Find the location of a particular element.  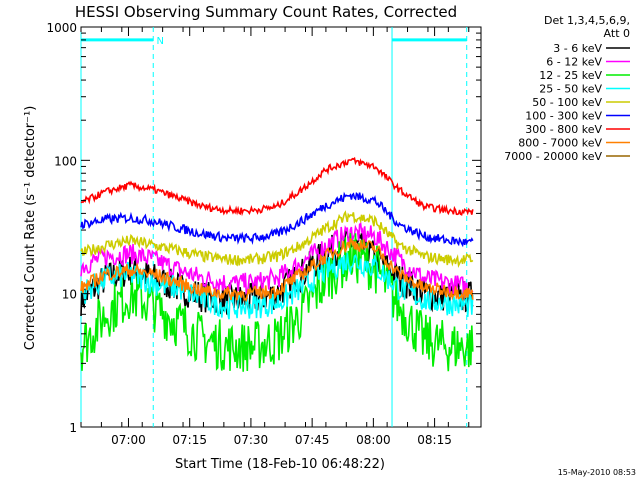

footer-timestamp: 15-May-2010 08:53 is located at coordinates (597, 472).